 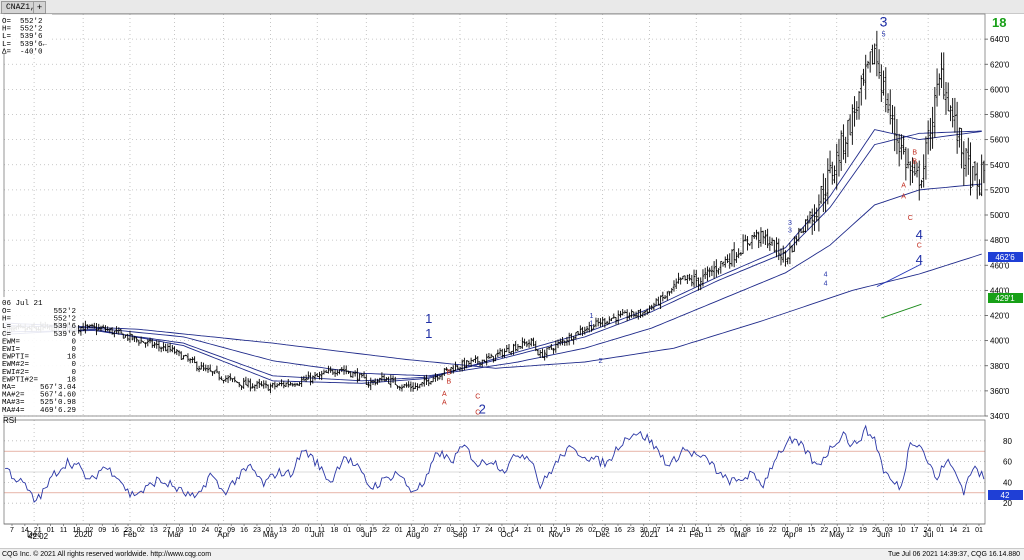 I want to click on rsi-line, so click(x=495, y=463).